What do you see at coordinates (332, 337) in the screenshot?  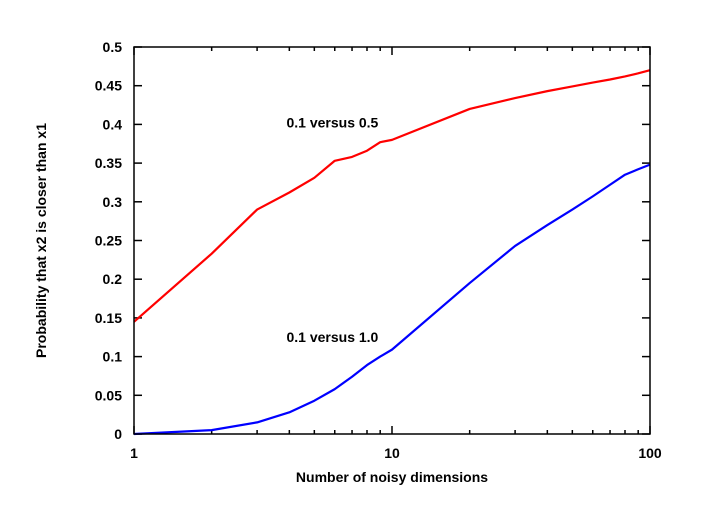 I see `series-label-2: 0.1 versus 1.0` at bounding box center [332, 337].